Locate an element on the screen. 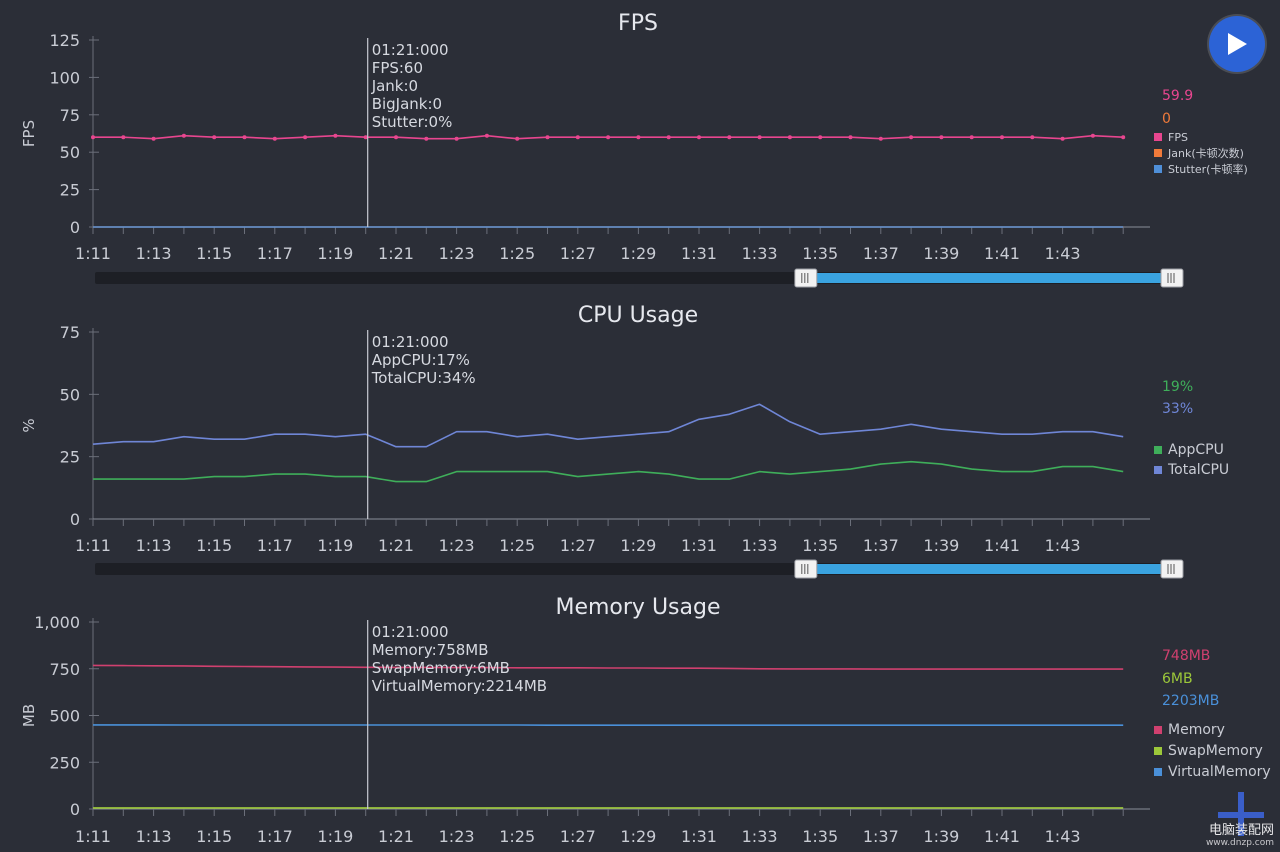 The height and width of the screenshot is (852, 1280). fps-x-tick-label: 1:41 is located at coordinates (1002, 253).